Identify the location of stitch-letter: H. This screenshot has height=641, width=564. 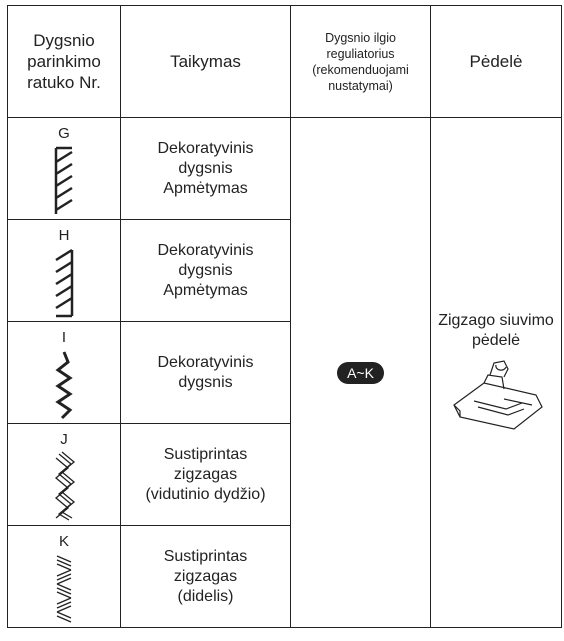
(64, 235).